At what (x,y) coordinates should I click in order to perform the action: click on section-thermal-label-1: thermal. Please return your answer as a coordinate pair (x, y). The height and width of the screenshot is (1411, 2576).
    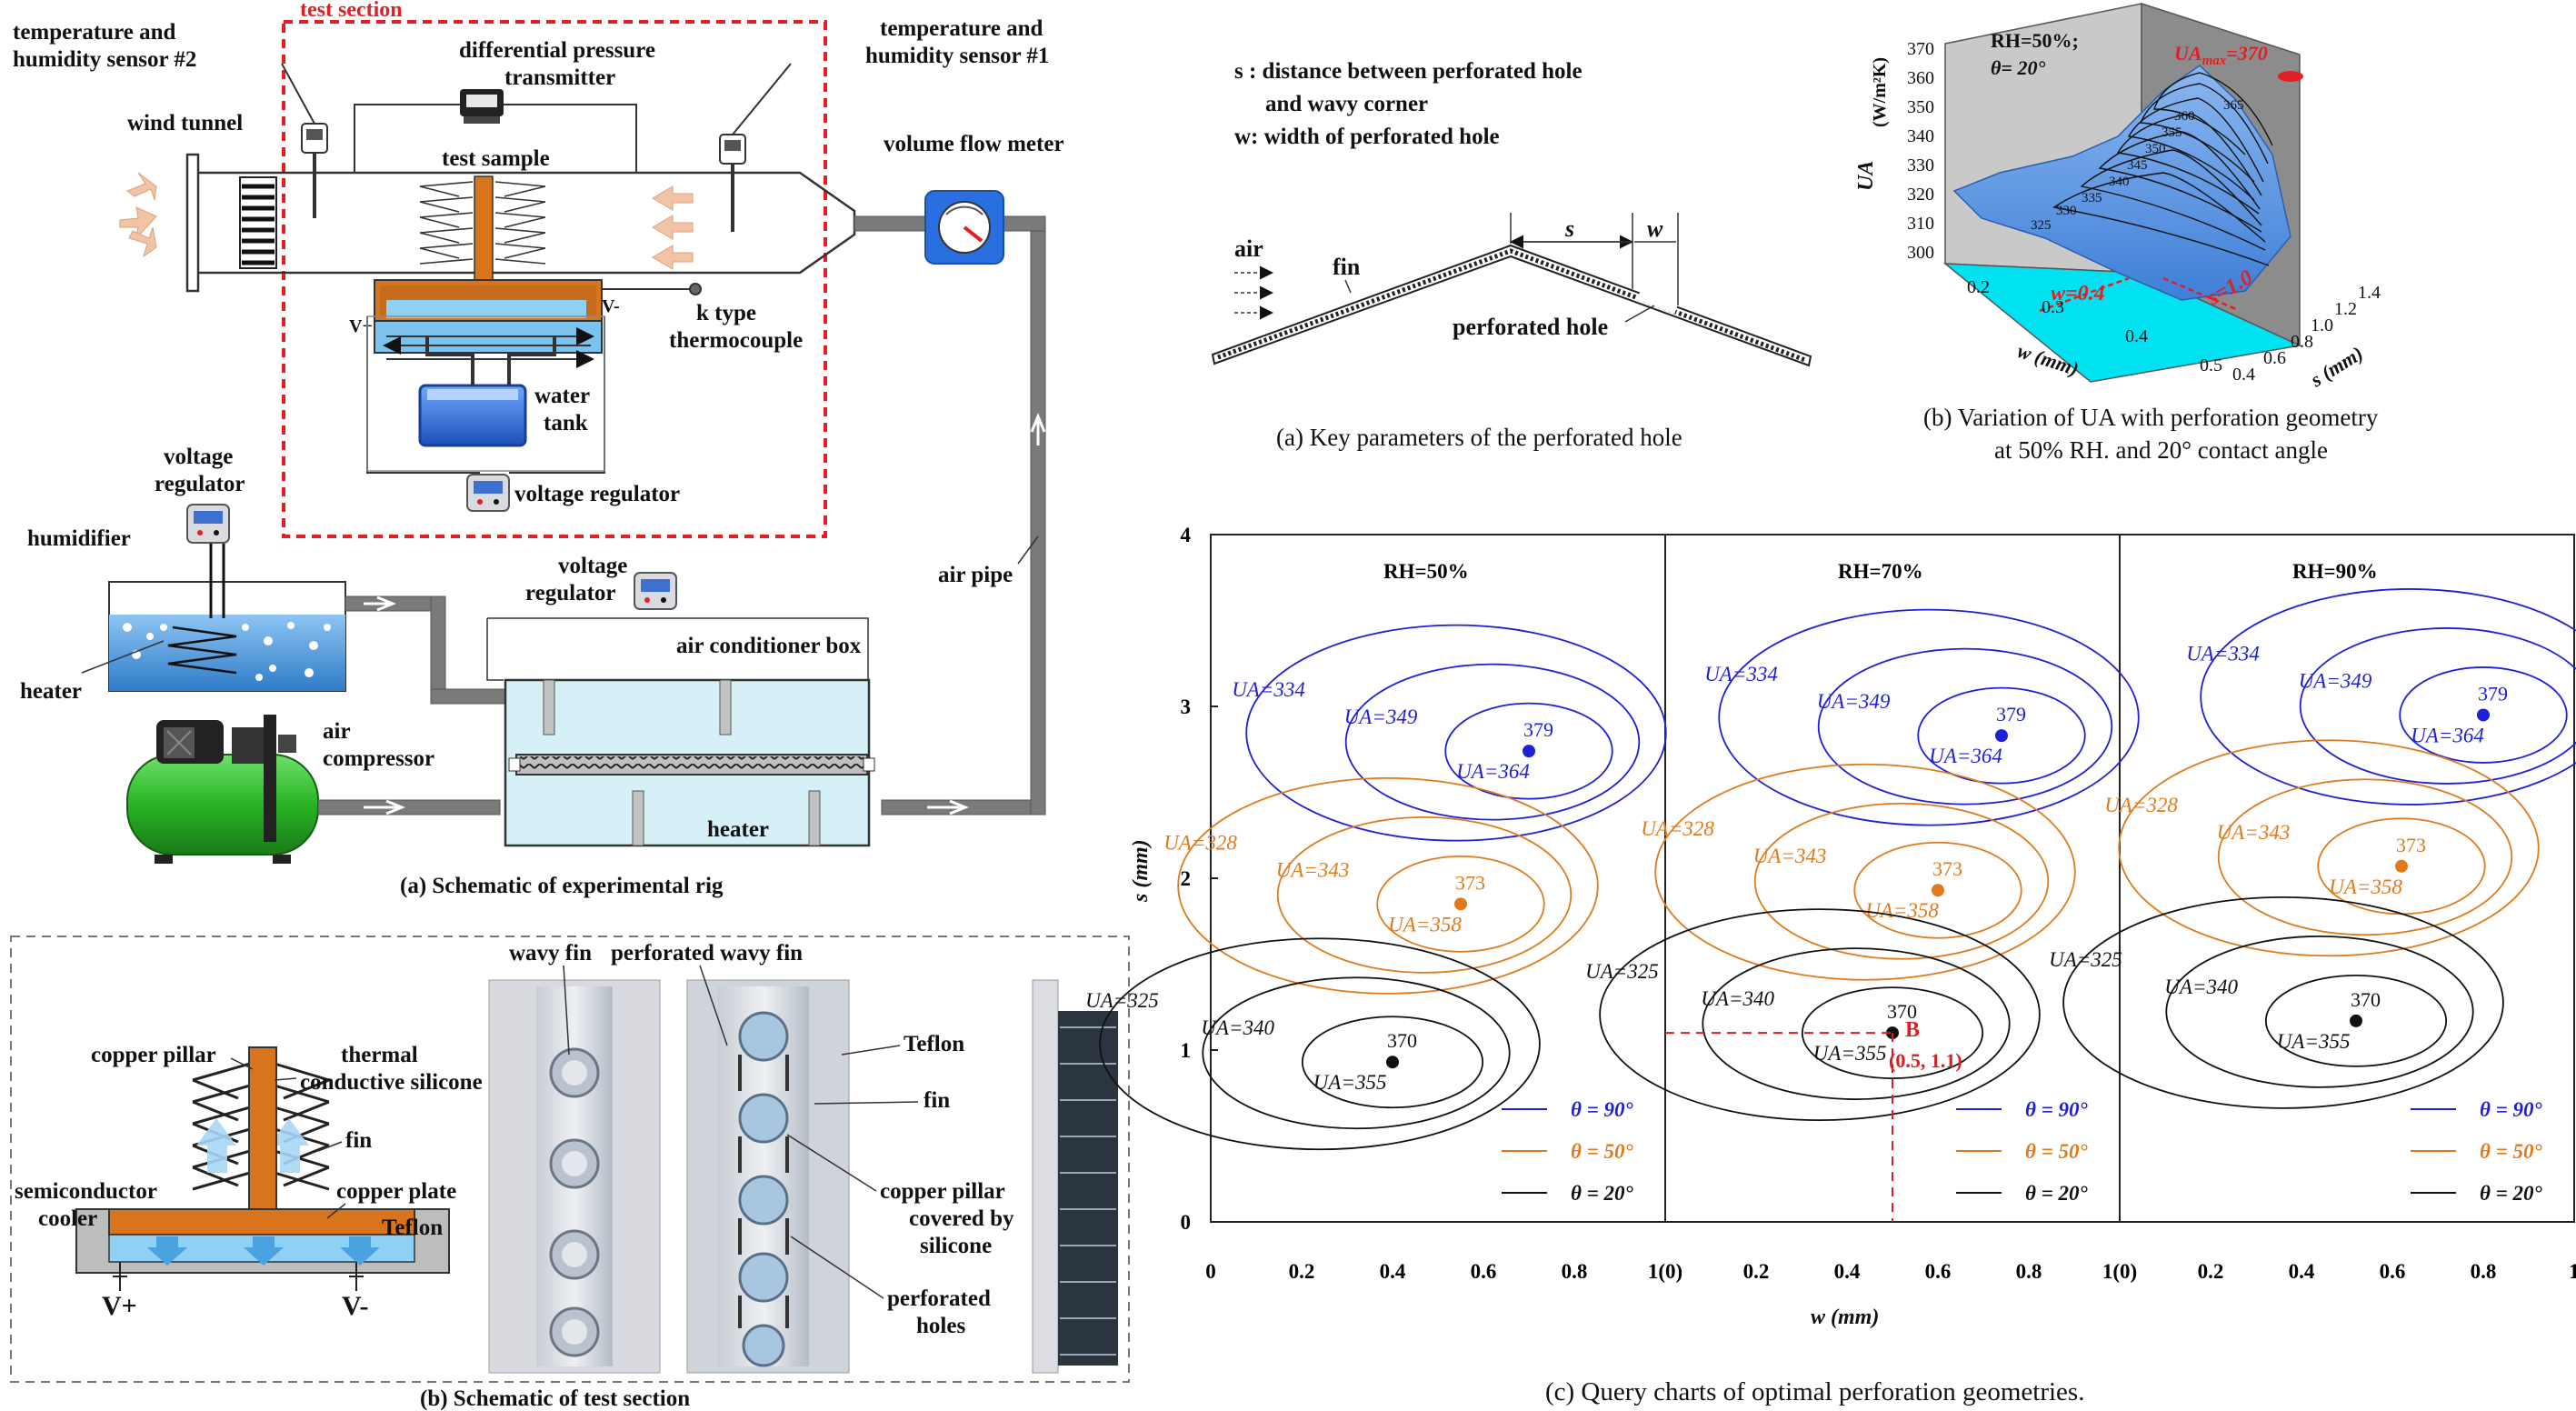
    Looking at the image, I should click on (379, 1055).